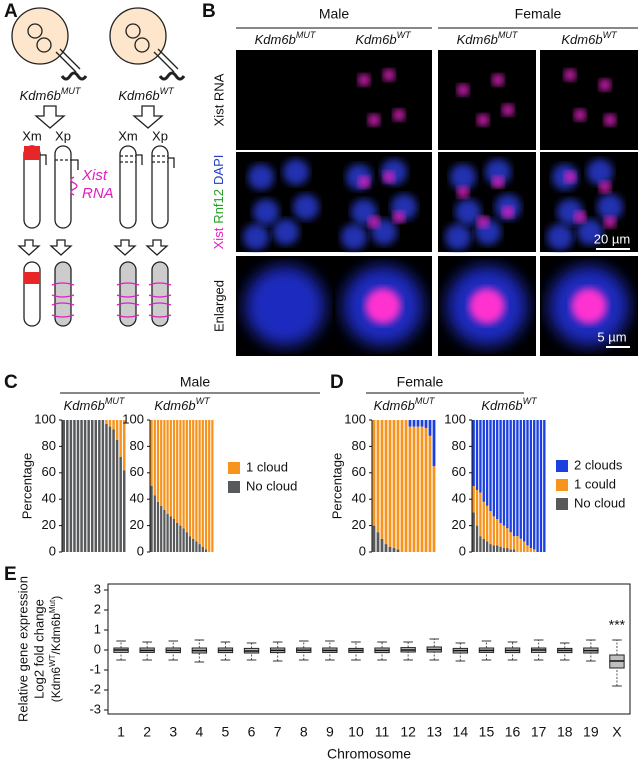  What do you see at coordinates (538, 14) in the screenshot?
I see `group-label: Female` at bounding box center [538, 14].